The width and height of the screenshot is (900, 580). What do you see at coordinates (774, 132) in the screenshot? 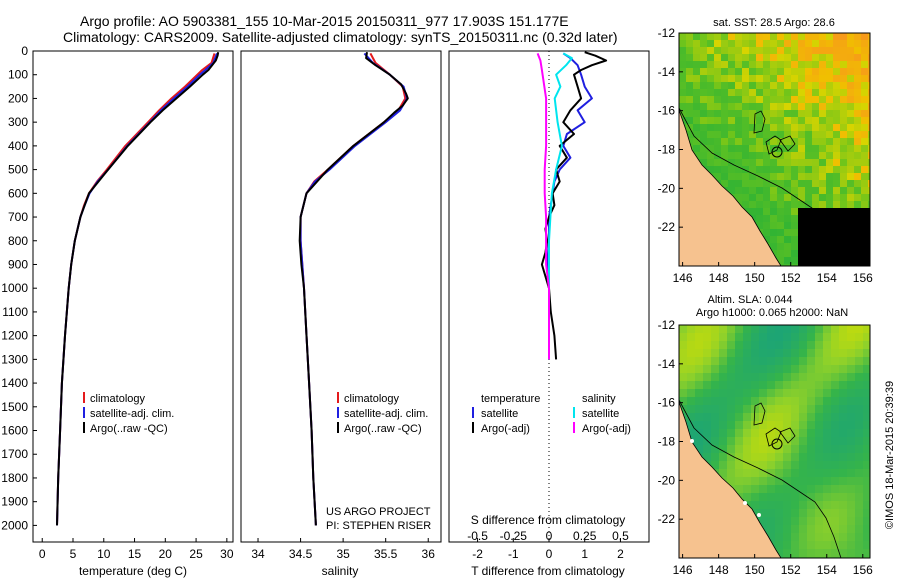
I see `reef-contour` at bounding box center [774, 132].